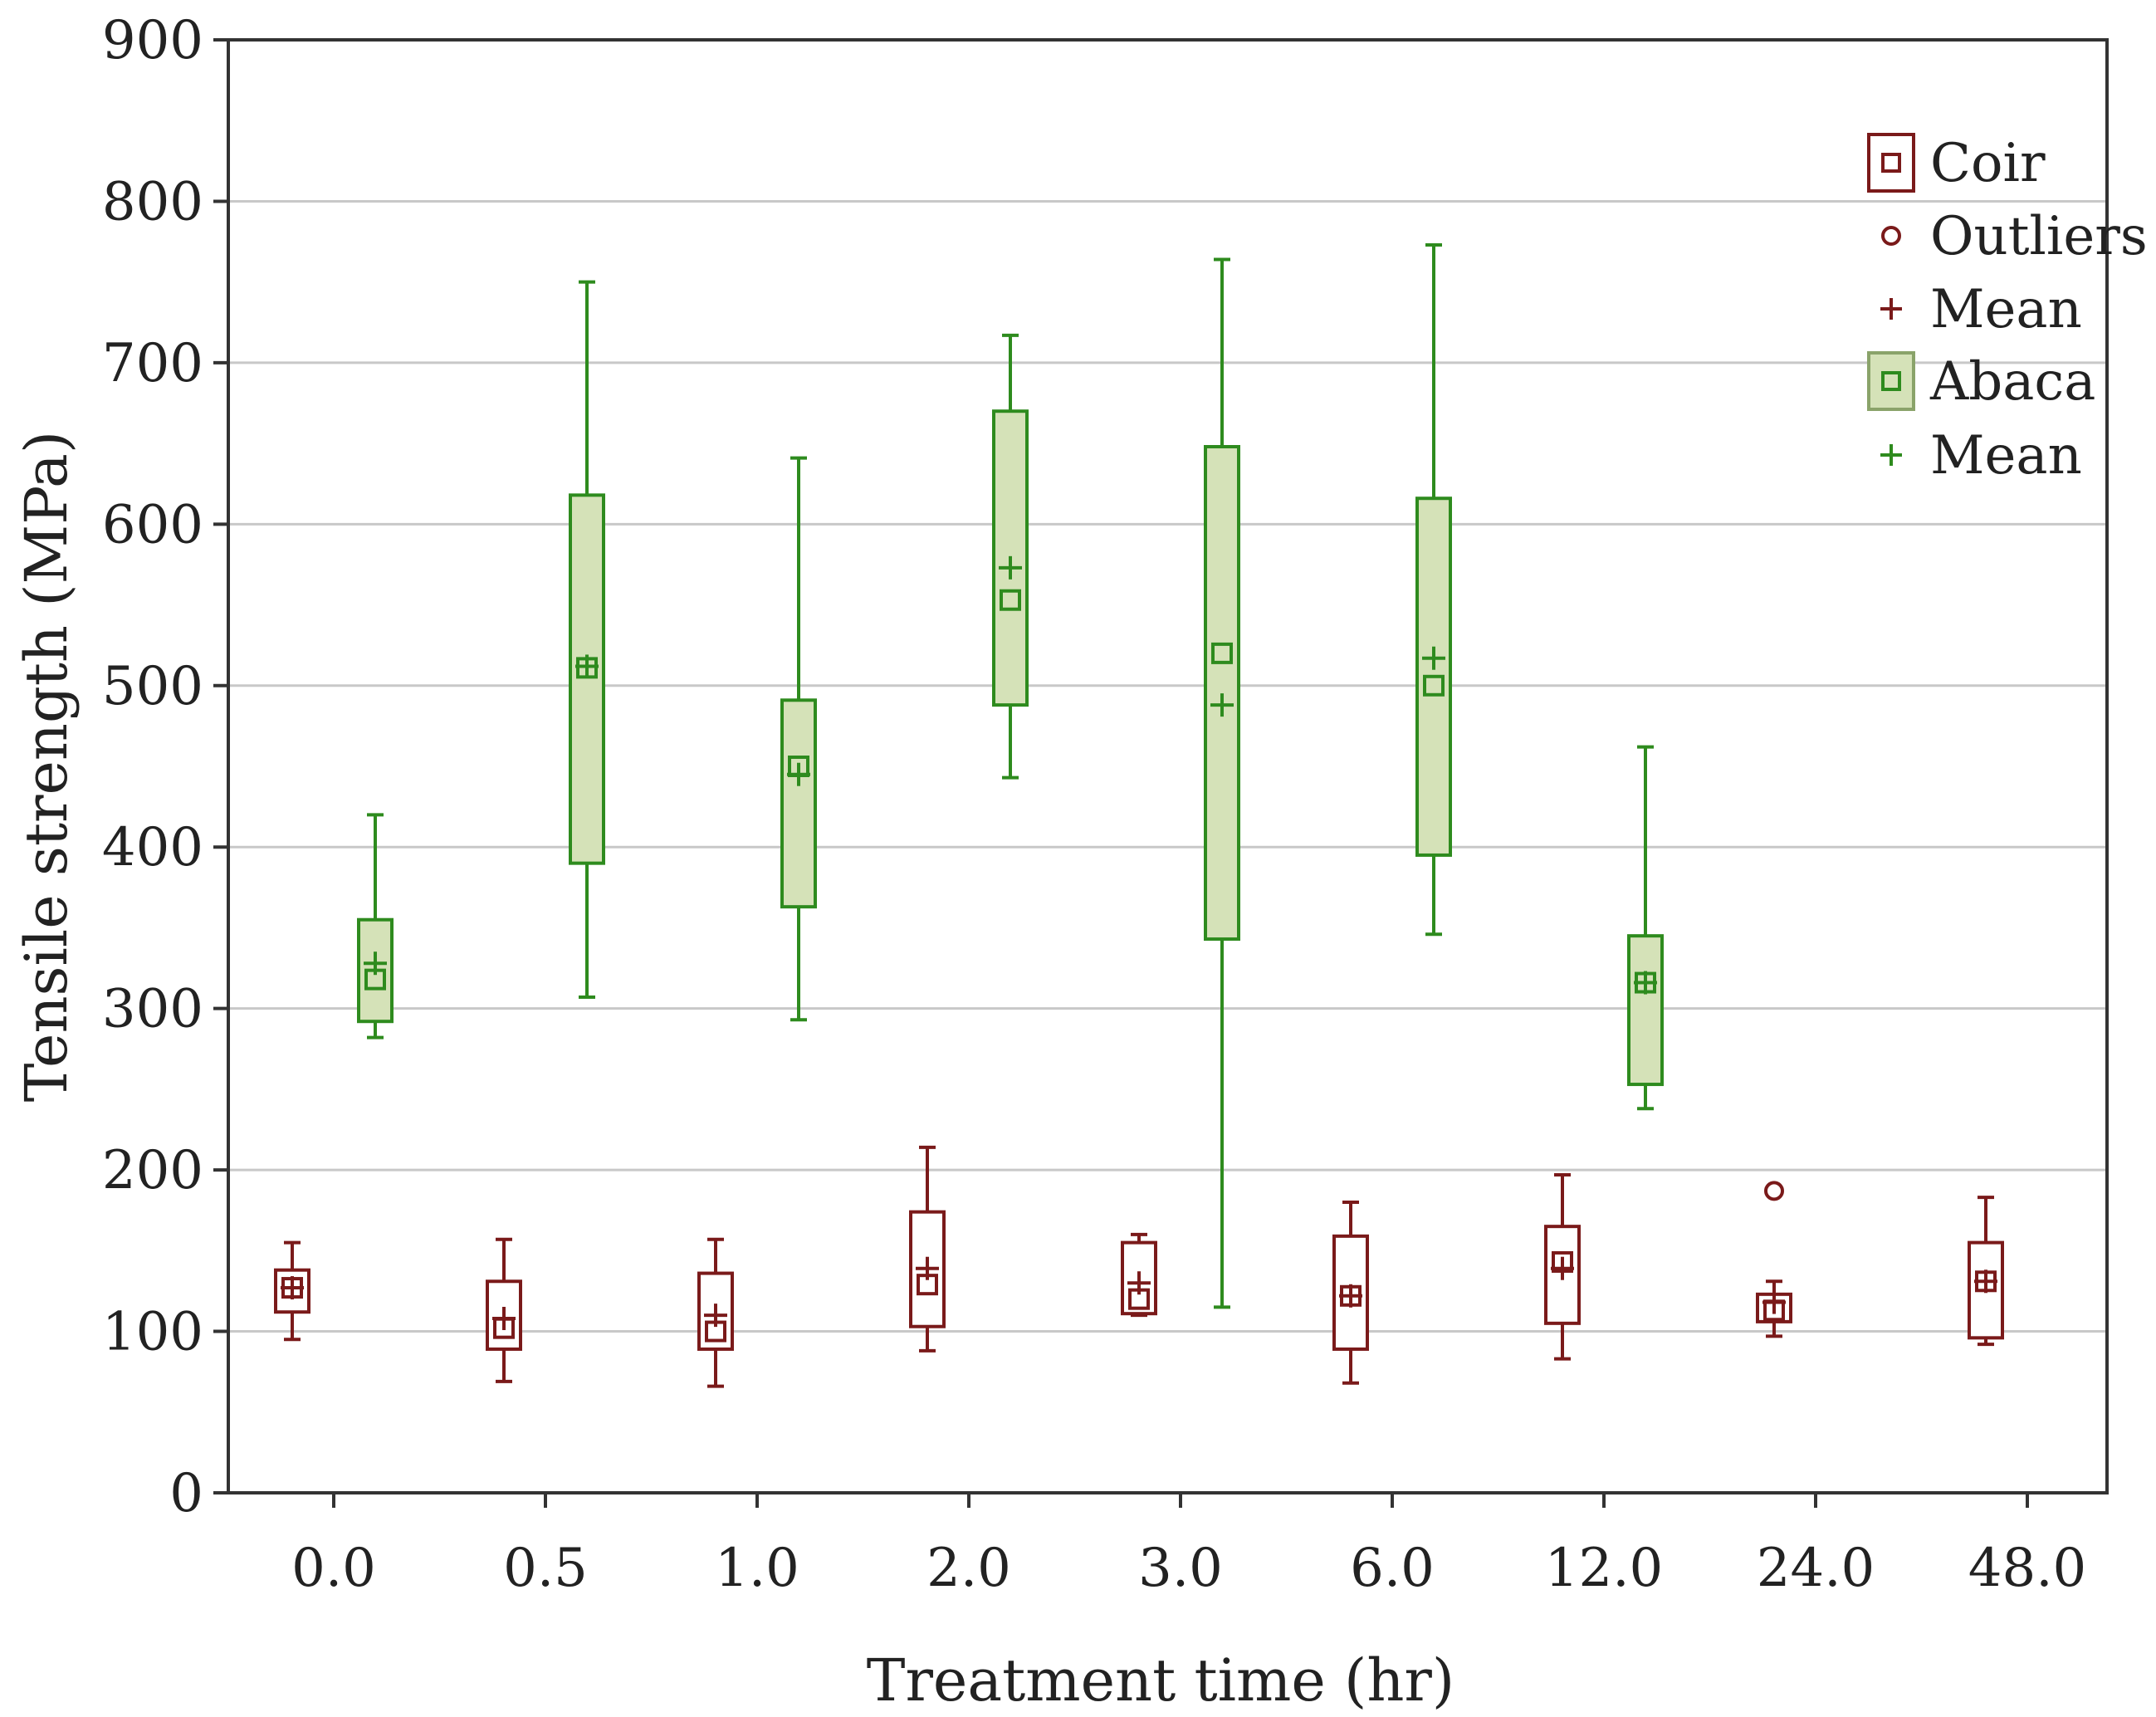 This screenshot has height=1717, width=2156. I want to click on coir-outlier, so click(1774, 1191).